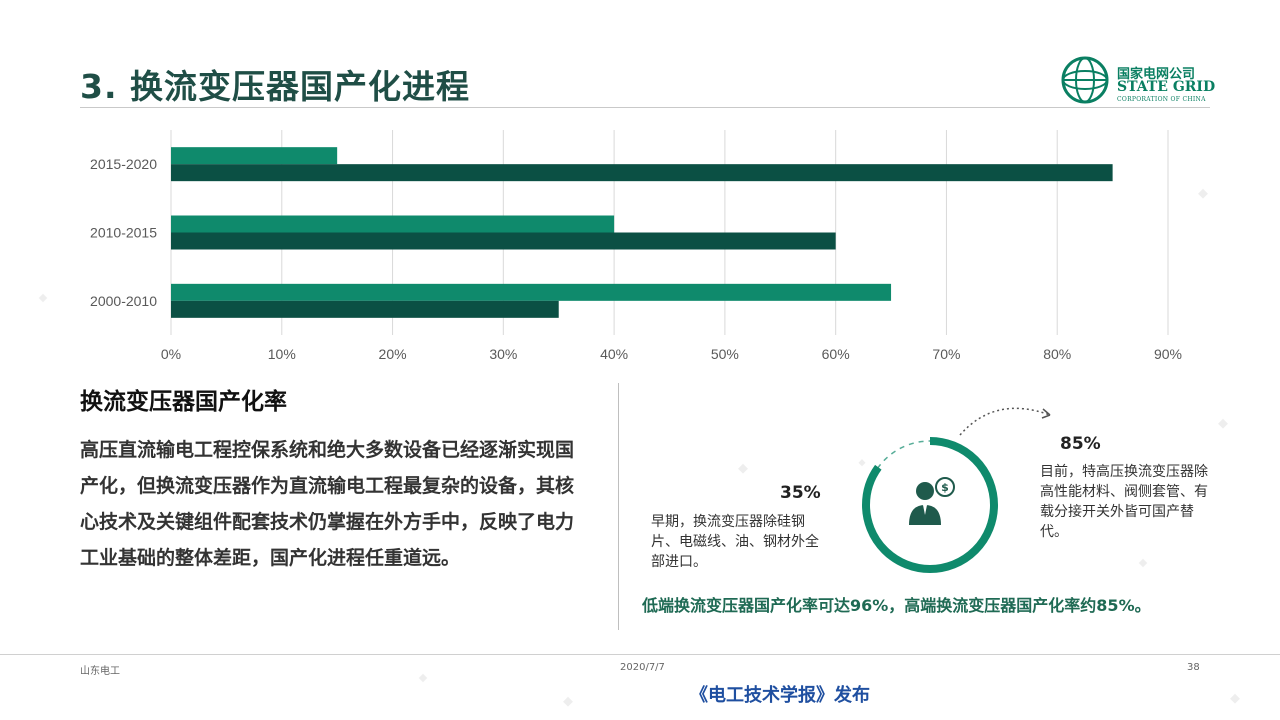 The height and width of the screenshot is (720, 1280). What do you see at coordinates (393, 354) in the screenshot?
I see `x-tick-label: 20%` at bounding box center [393, 354].